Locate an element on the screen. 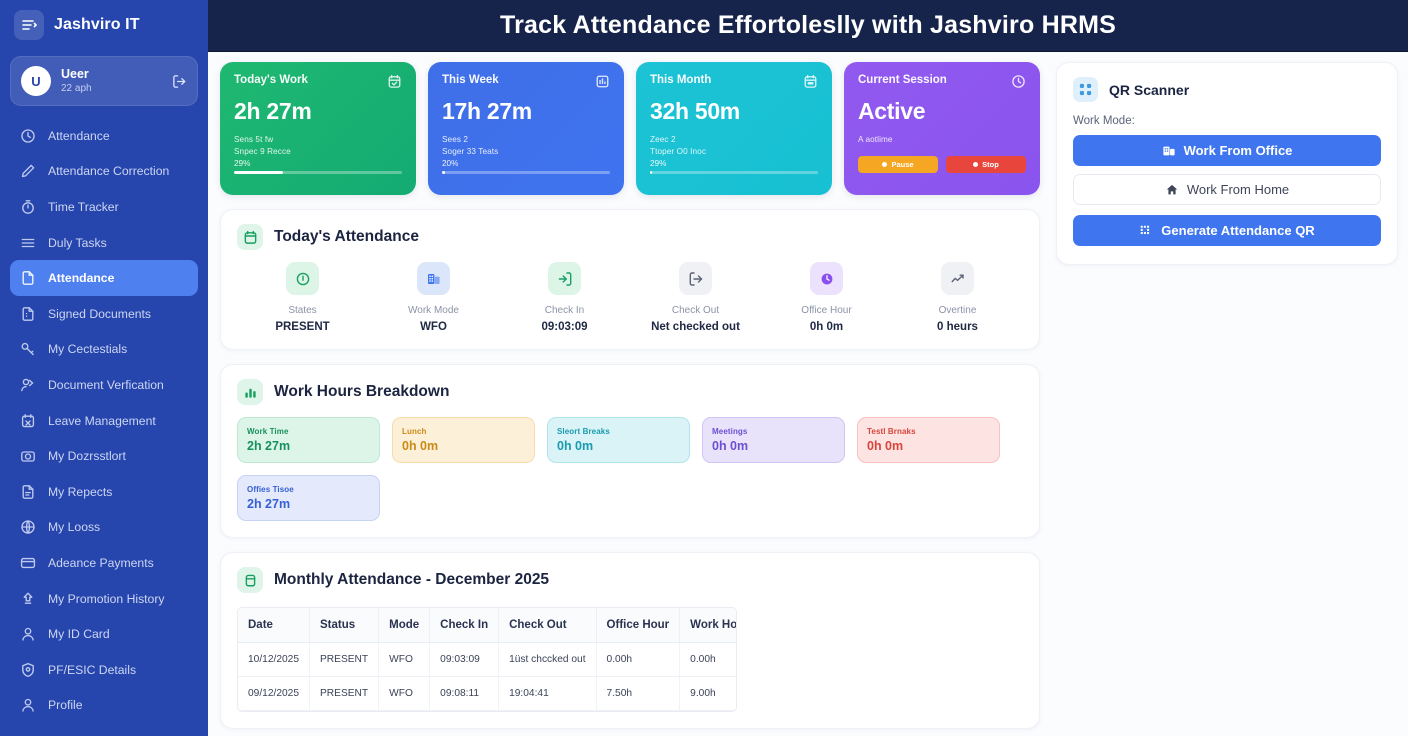  session-pause-button: Pause is located at coordinates (898, 164).